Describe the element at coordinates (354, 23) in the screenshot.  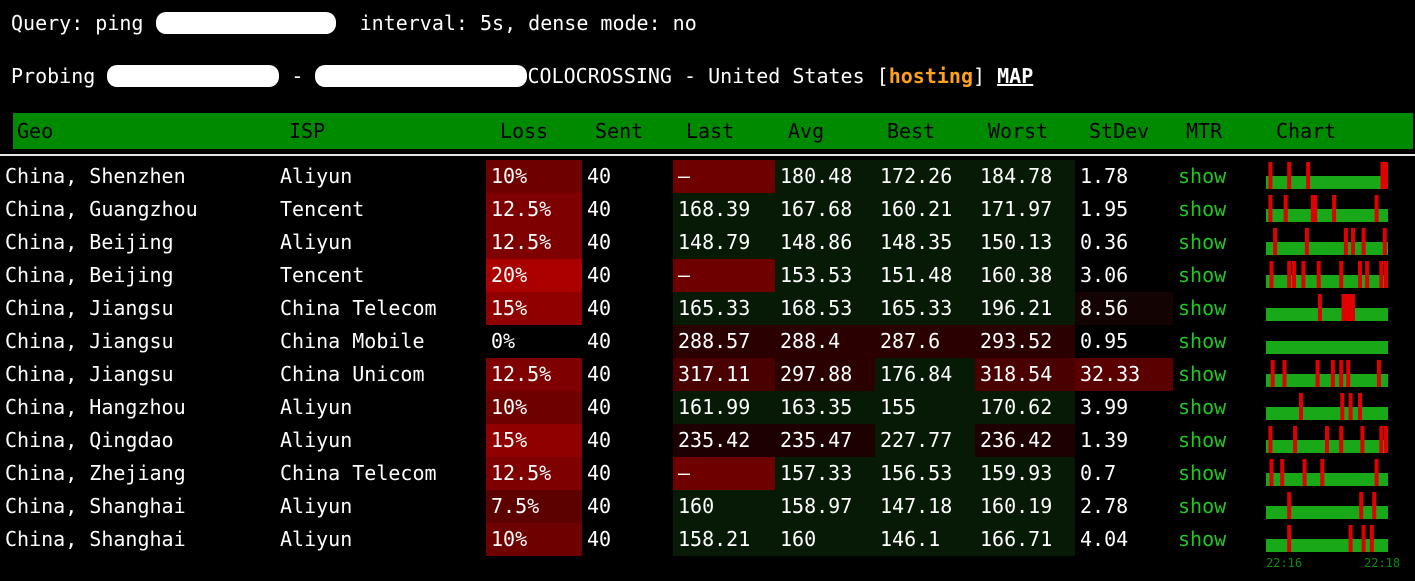
I see `query-line: Query: ping interval: 5s, dense mode: no` at that location.